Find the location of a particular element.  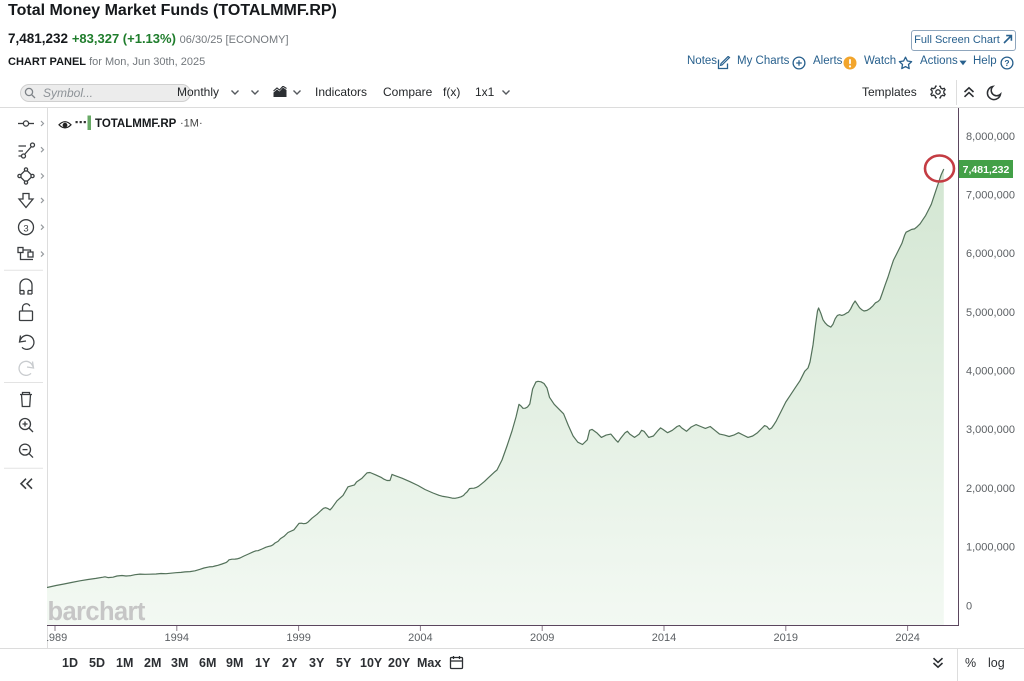

svg-text: 7,481,232 is located at coordinates (986, 170).